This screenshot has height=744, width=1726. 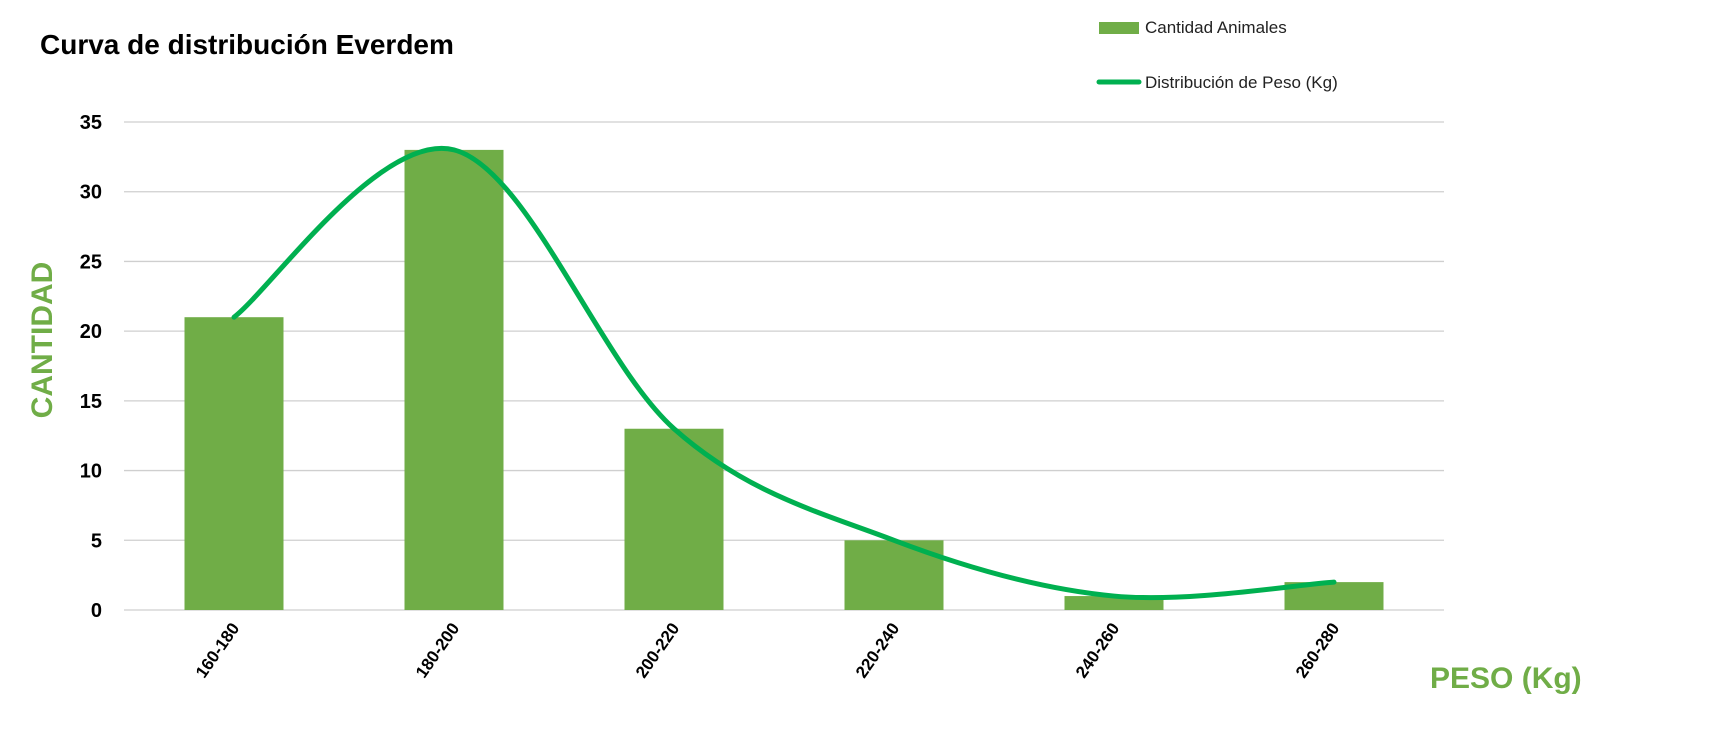 What do you see at coordinates (91, 472) in the screenshot?
I see `y-tick-label: 10` at bounding box center [91, 472].